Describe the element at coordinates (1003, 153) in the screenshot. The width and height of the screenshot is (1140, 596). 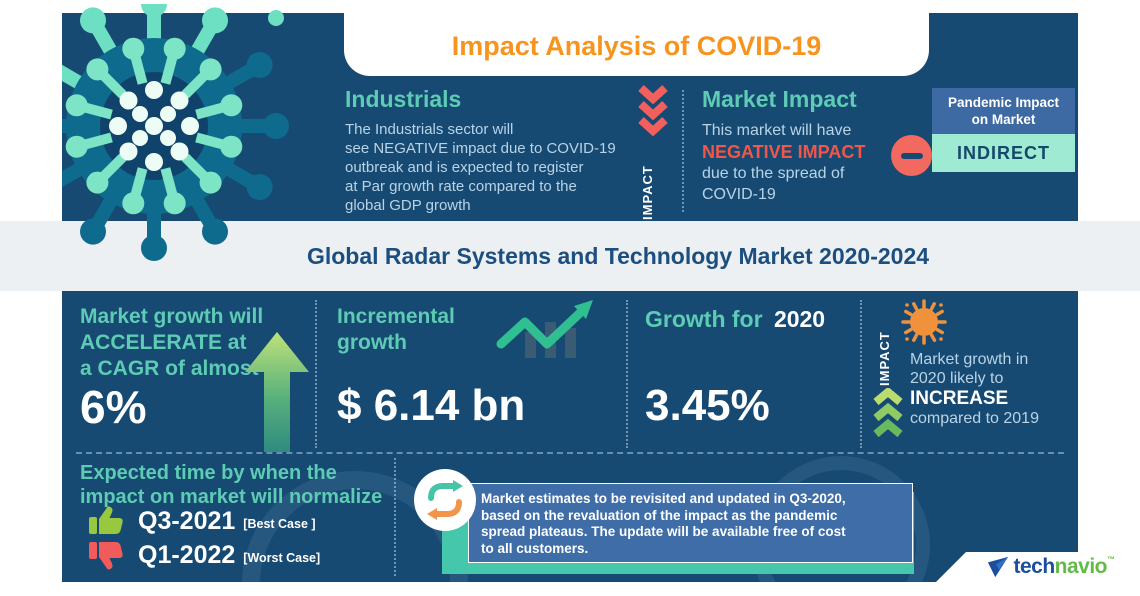
I see `pandemic-impact-value: INDIRECT` at that location.